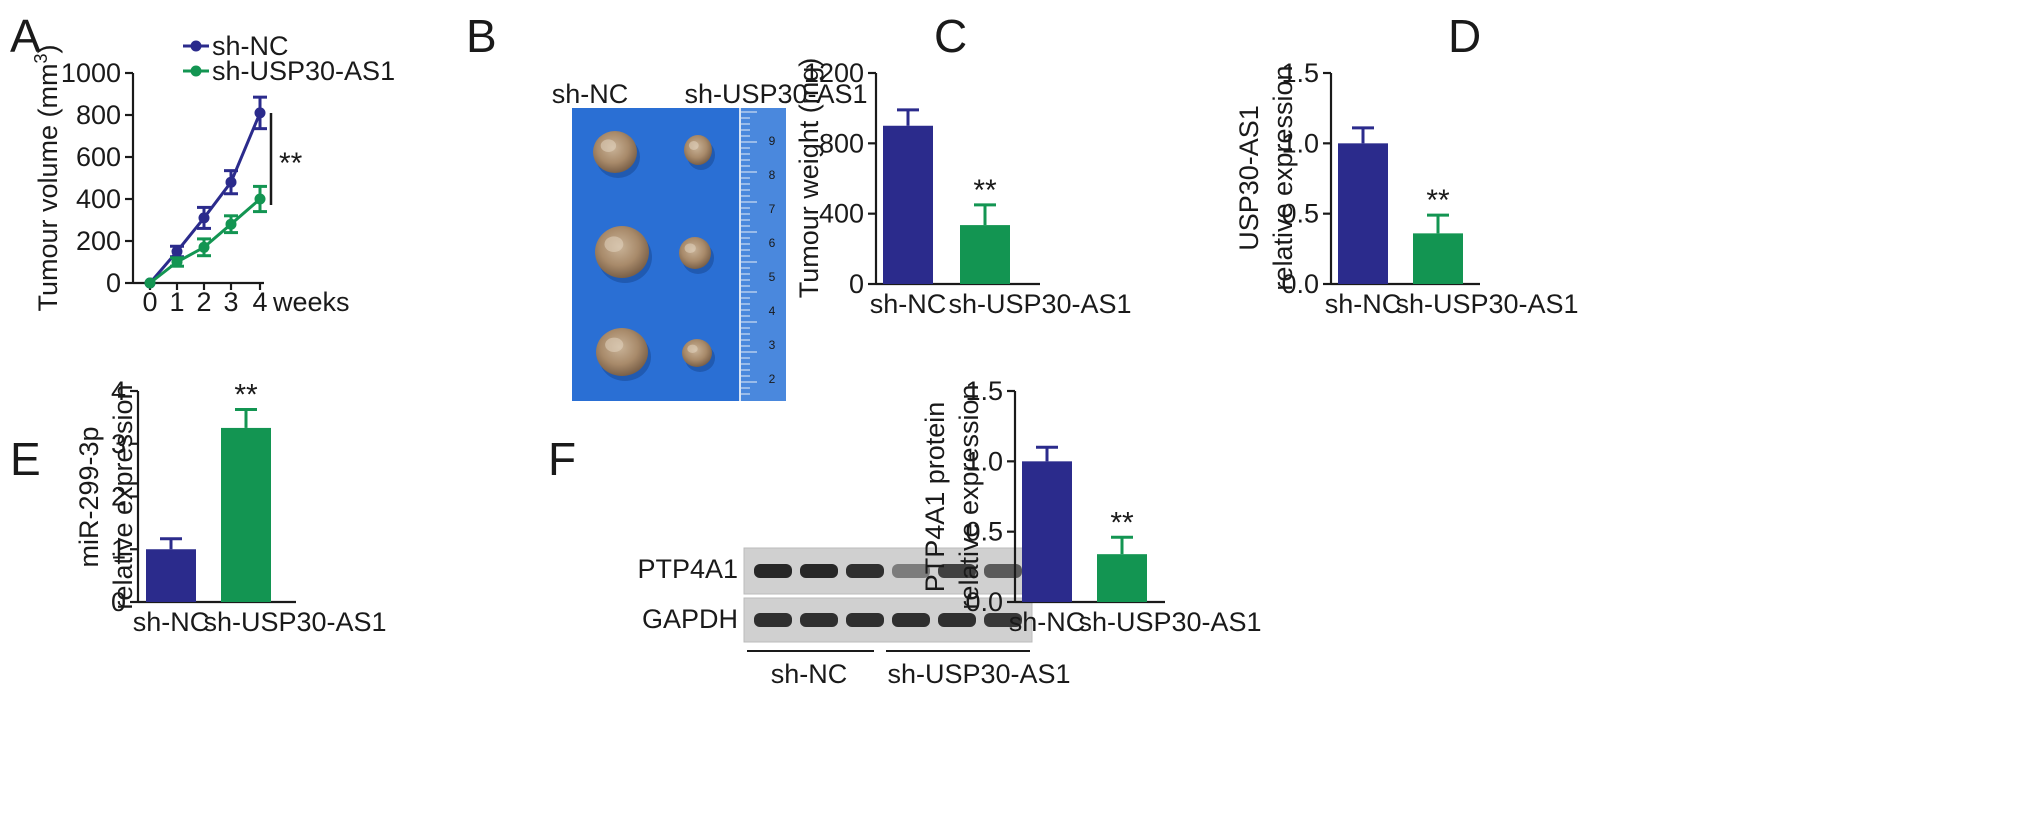 This screenshot has width=2031, height=835. What do you see at coordinates (203, 302) in the screenshot?
I see `x-tick-label: 2` at bounding box center [203, 302].